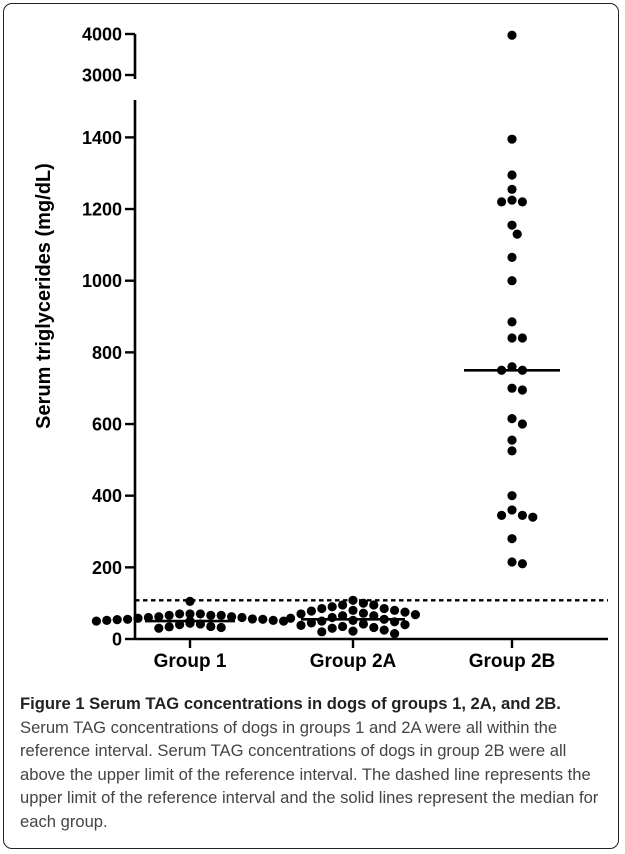 This screenshot has height=854, width=625. What do you see at coordinates (102, 76) in the screenshot?
I see `y-tick-label: 3000` at bounding box center [102, 76].